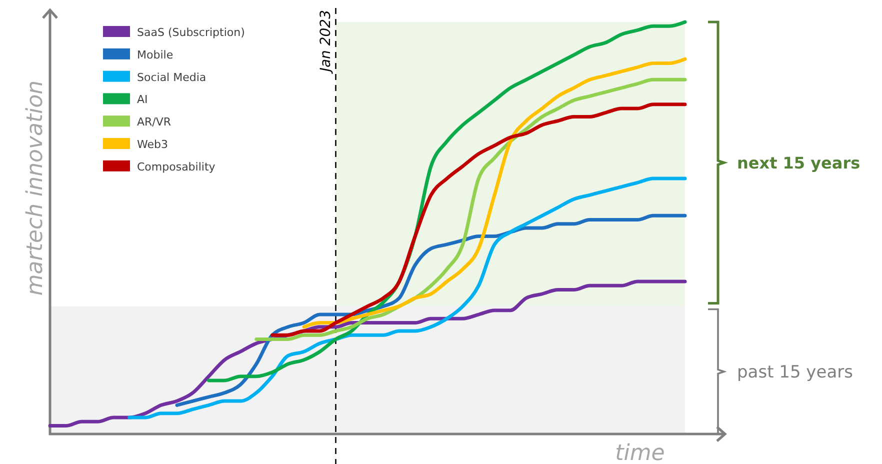 The height and width of the screenshot is (464, 882). What do you see at coordinates (155, 55) in the screenshot?
I see `legend-label: Mobile` at bounding box center [155, 55].